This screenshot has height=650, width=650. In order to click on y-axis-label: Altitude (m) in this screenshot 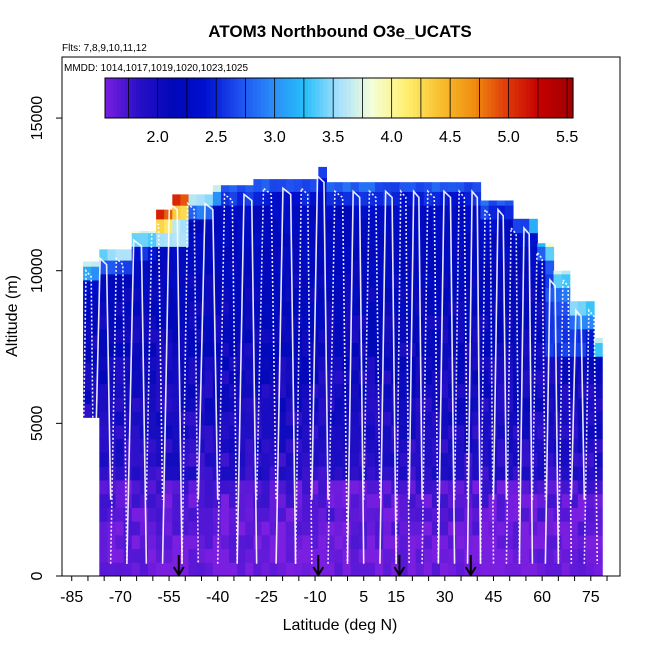, I will do `click(12, 316)`.